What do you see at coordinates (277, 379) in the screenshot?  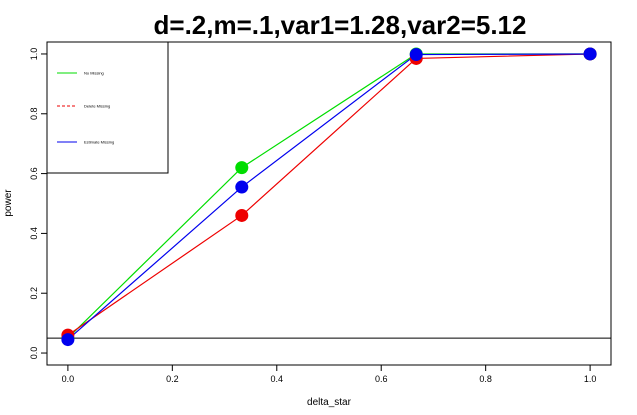 I see `x-tick-label: 0.4` at bounding box center [277, 379].